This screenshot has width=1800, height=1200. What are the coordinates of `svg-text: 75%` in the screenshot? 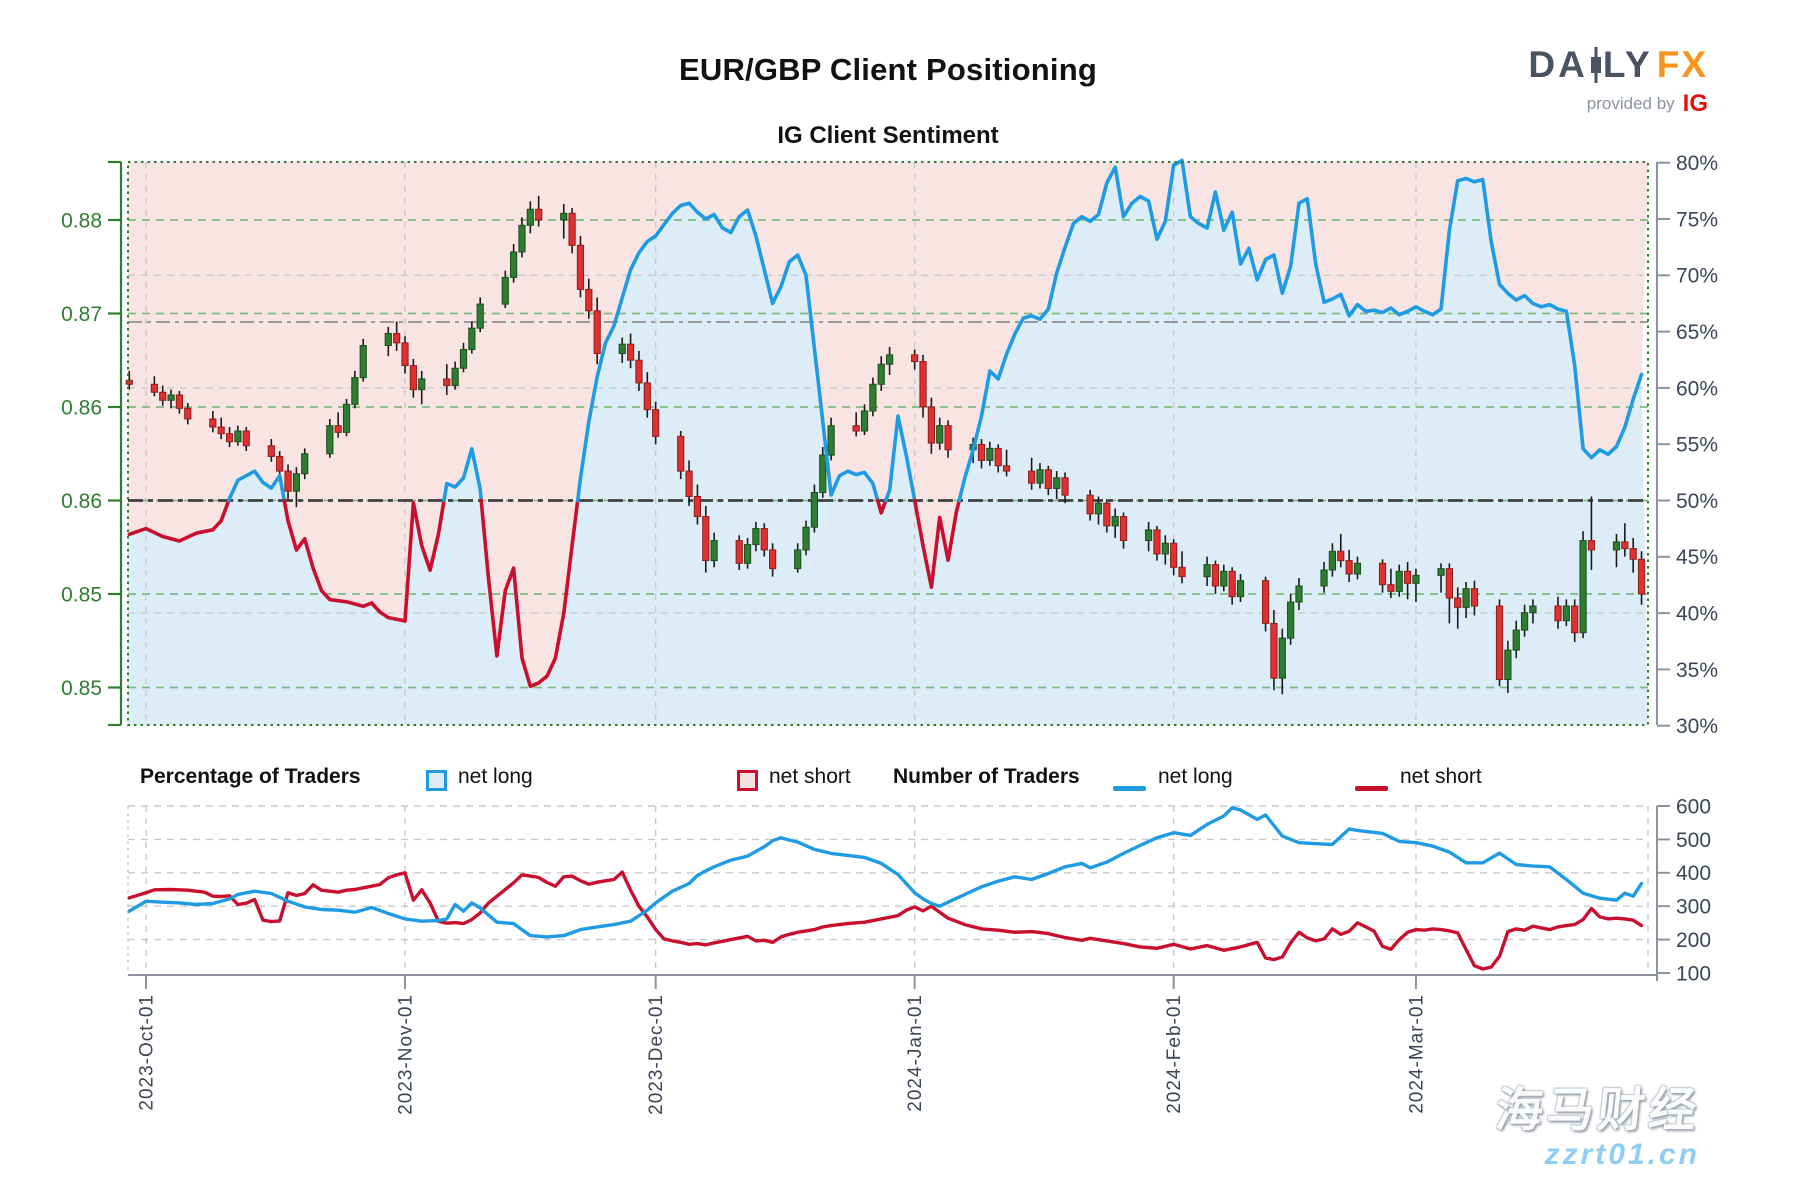 It's located at (1697, 219).